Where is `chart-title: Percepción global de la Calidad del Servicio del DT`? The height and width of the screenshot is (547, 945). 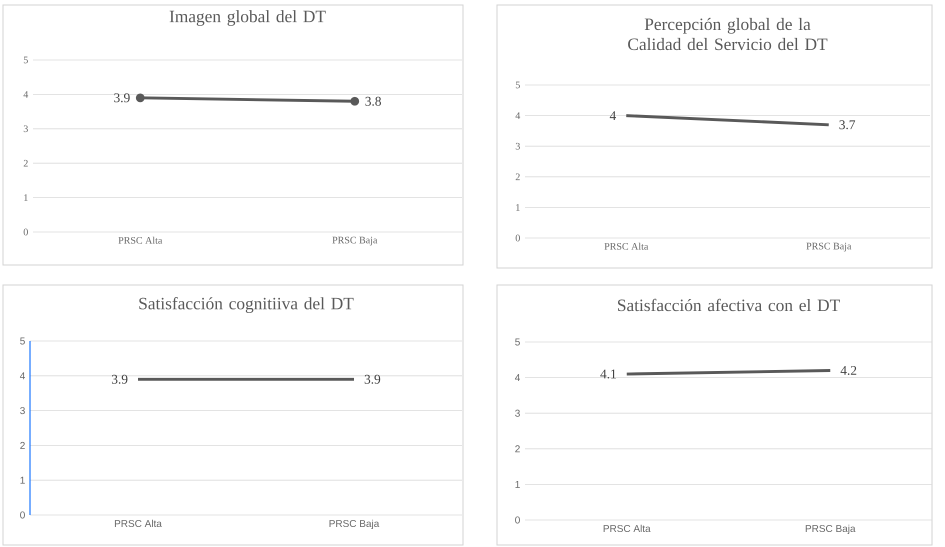
chart-title: Percepción global de la Calidad del Servicio del DT is located at coordinates (728, 34).